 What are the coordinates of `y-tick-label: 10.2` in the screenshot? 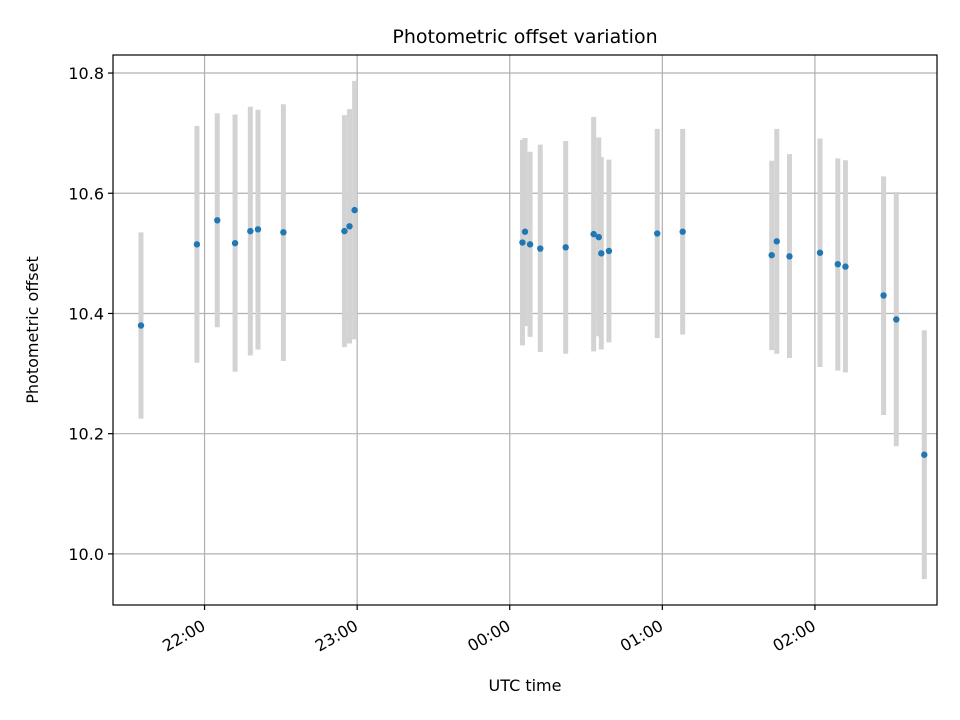 It's located at (86, 434).